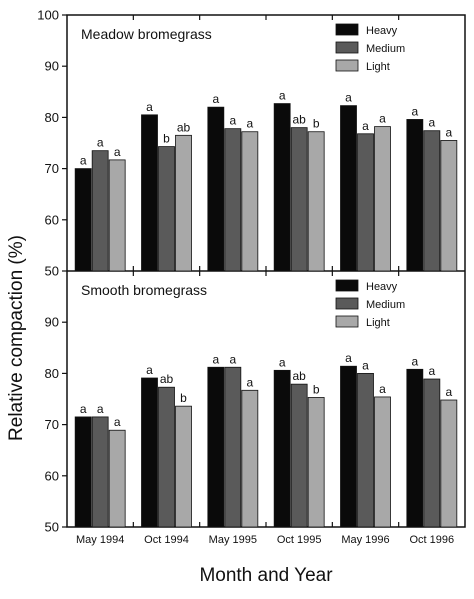 This screenshot has width=474, height=599. I want to click on y-axis-title: Relative compaction (%), so click(16, 338).